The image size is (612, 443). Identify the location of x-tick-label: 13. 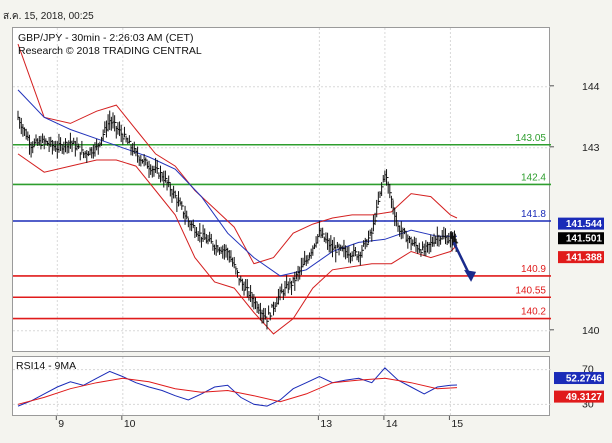
(326, 424).